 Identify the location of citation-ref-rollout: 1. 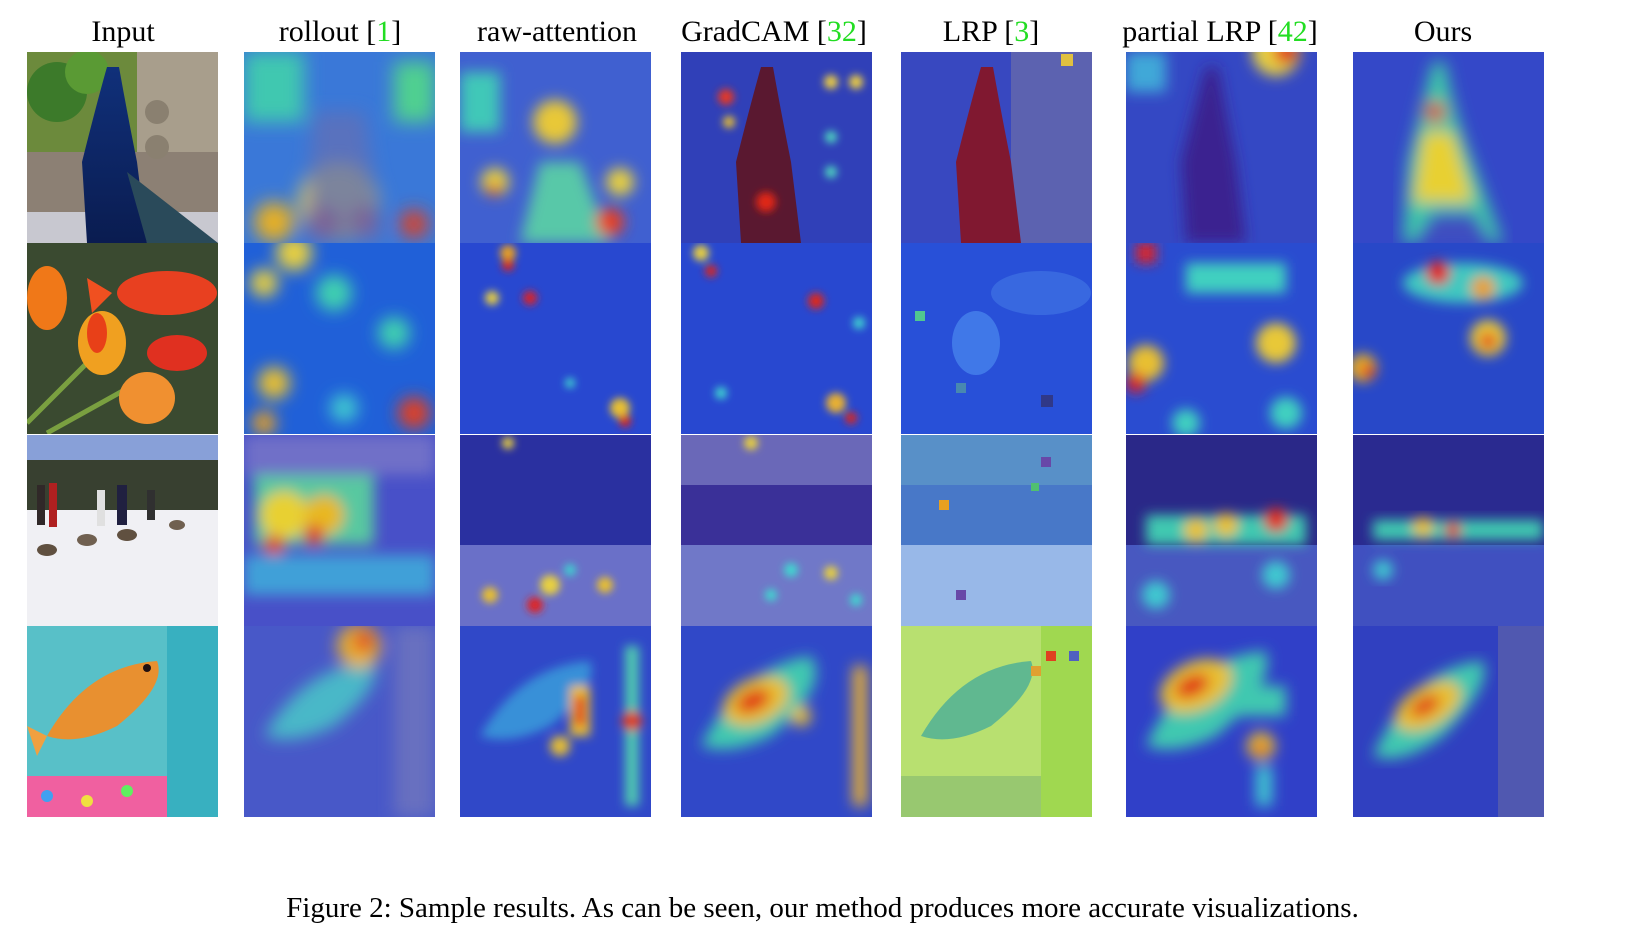
(384, 31).